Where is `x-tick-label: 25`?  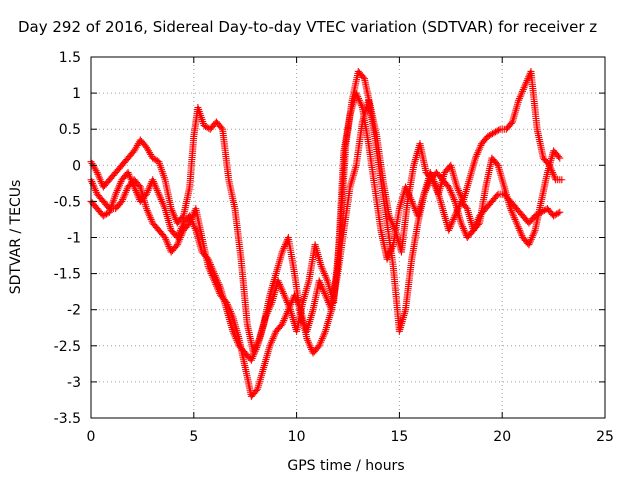
x-tick-label: 25 is located at coordinates (605, 437).